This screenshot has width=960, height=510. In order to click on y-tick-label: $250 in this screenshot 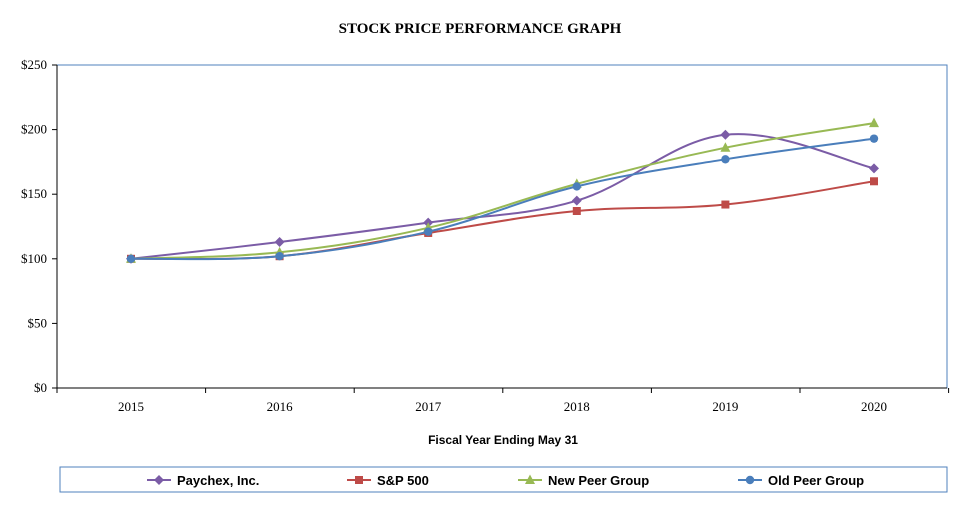, I will do `click(34, 64)`.